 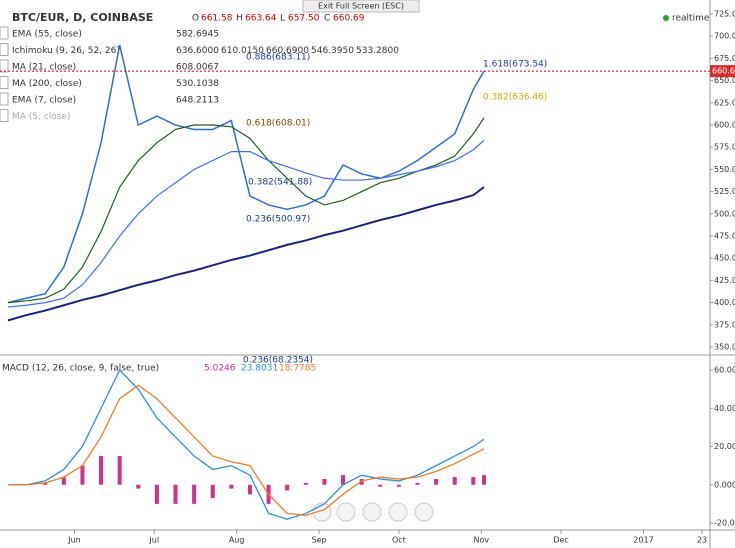 I want to click on indicator-value: 582.6945, so click(x=197, y=35).